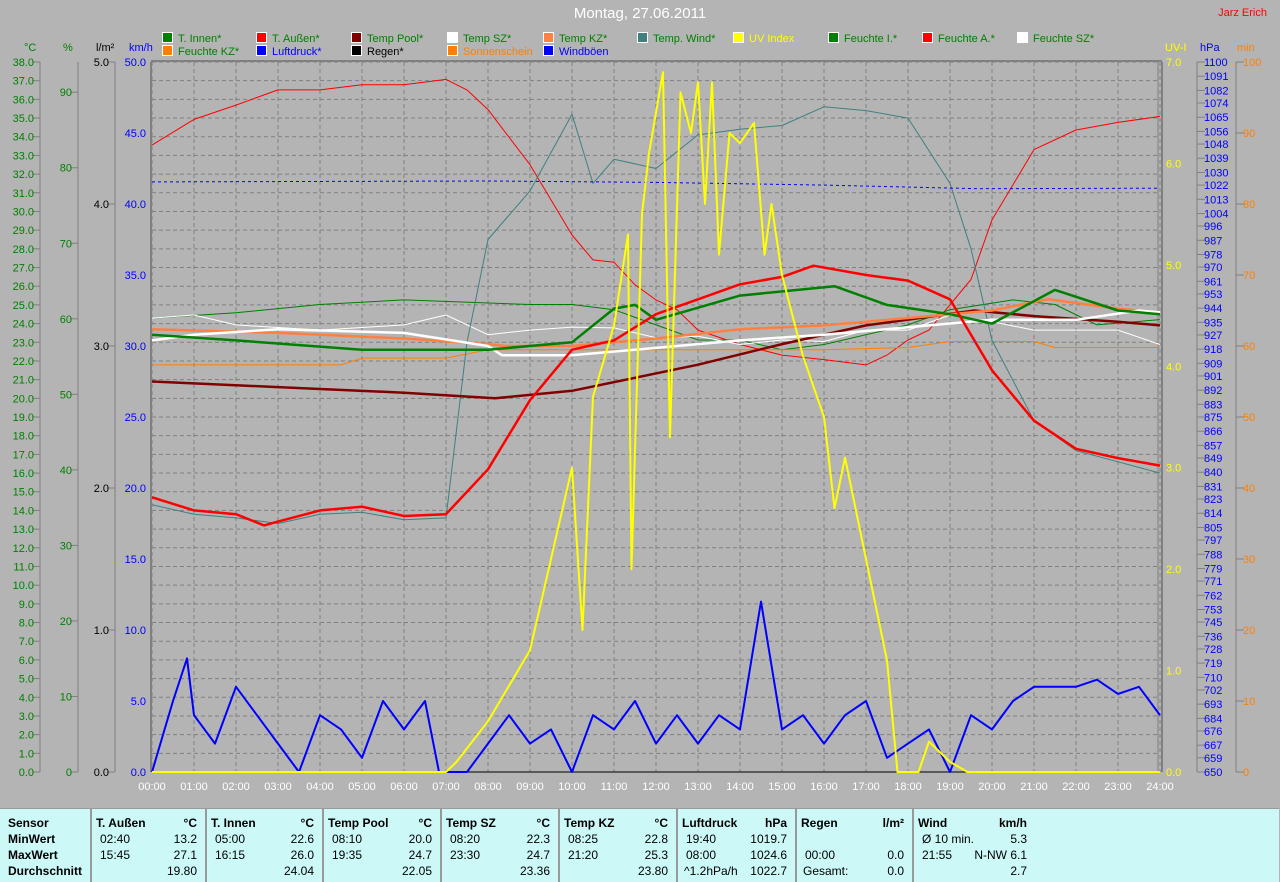 Image resolution: width=1280 pixels, height=882 pixels. I want to click on axis-tick-label-pressure: 831, so click(1213, 487).